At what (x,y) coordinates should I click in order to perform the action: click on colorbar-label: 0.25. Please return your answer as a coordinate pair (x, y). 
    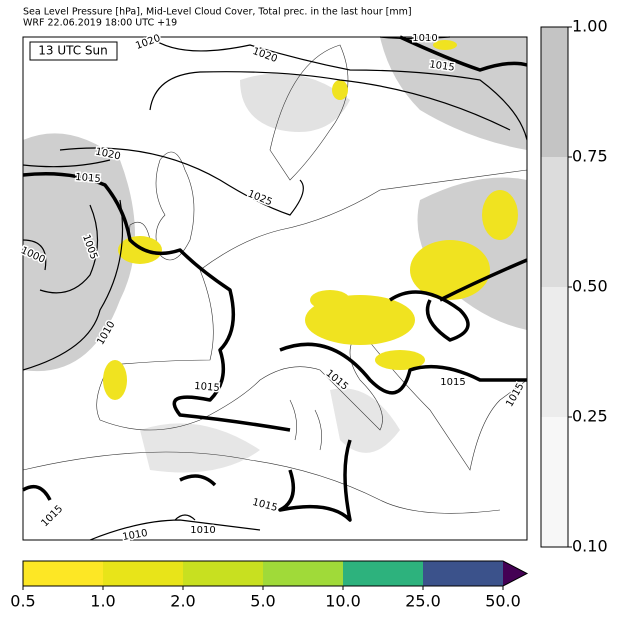
    Looking at the image, I should click on (590, 416).